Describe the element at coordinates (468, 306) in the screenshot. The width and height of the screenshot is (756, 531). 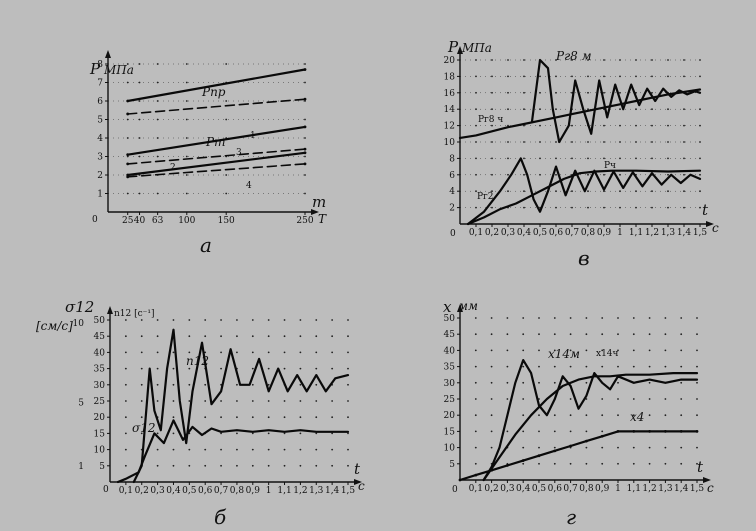
I see `panel-g-yunit: мм` at that location.